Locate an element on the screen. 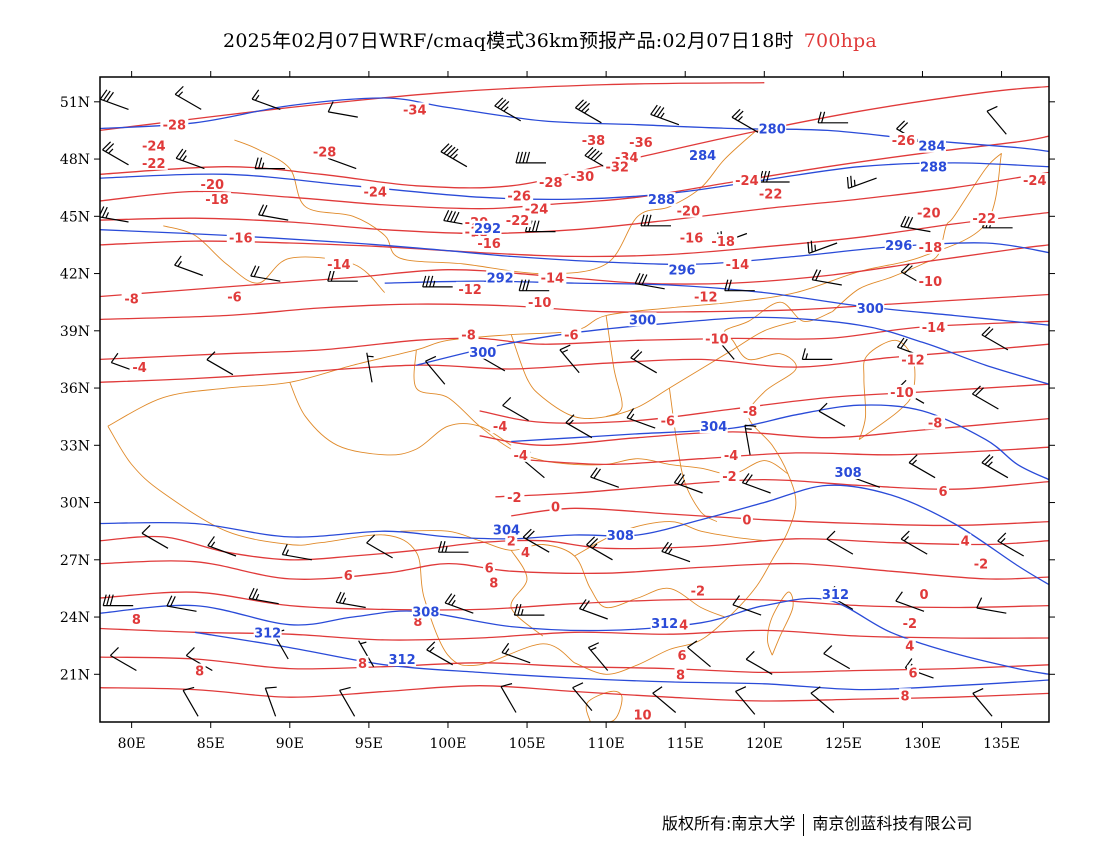  temperature-label: -22 is located at coordinates (518, 221).